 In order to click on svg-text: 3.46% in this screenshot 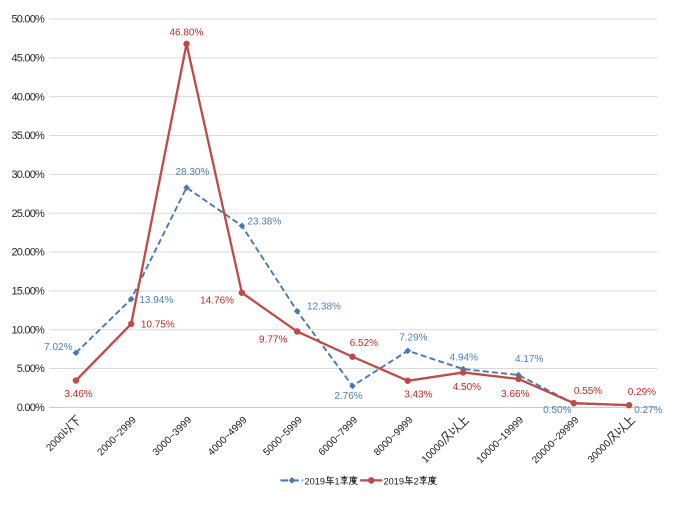, I will do `click(78, 394)`.